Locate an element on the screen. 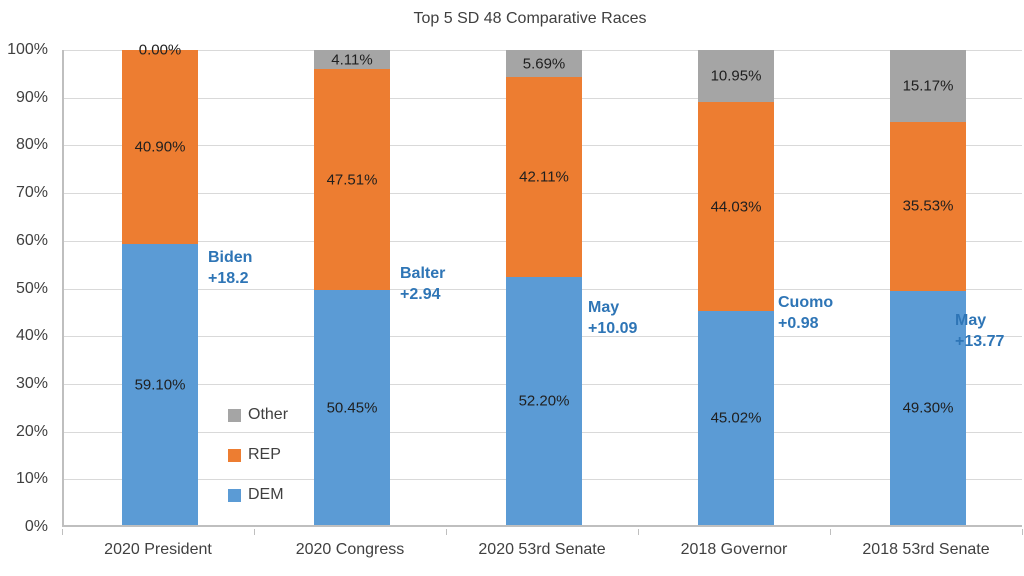 This screenshot has width=1024, height=576. annotation-may-2: May +10.09 is located at coordinates (612, 318).